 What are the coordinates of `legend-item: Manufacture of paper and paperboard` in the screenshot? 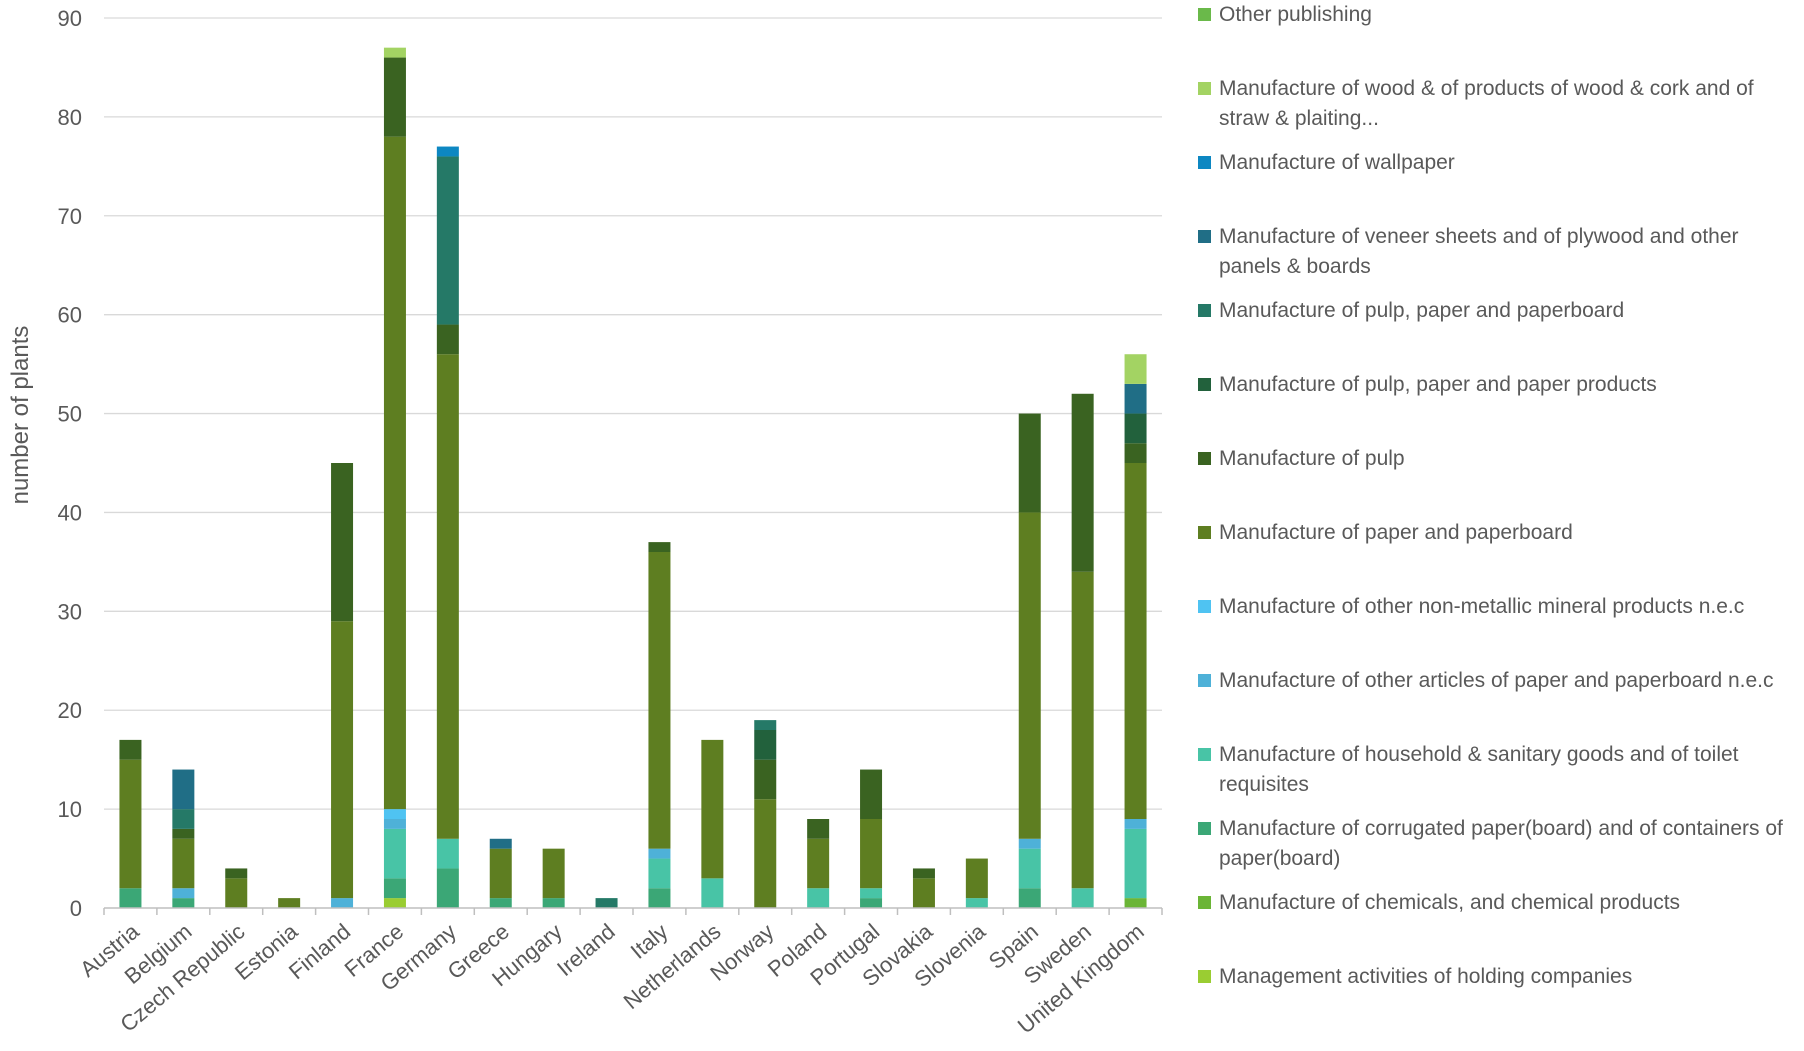 It's located at (1501, 533).